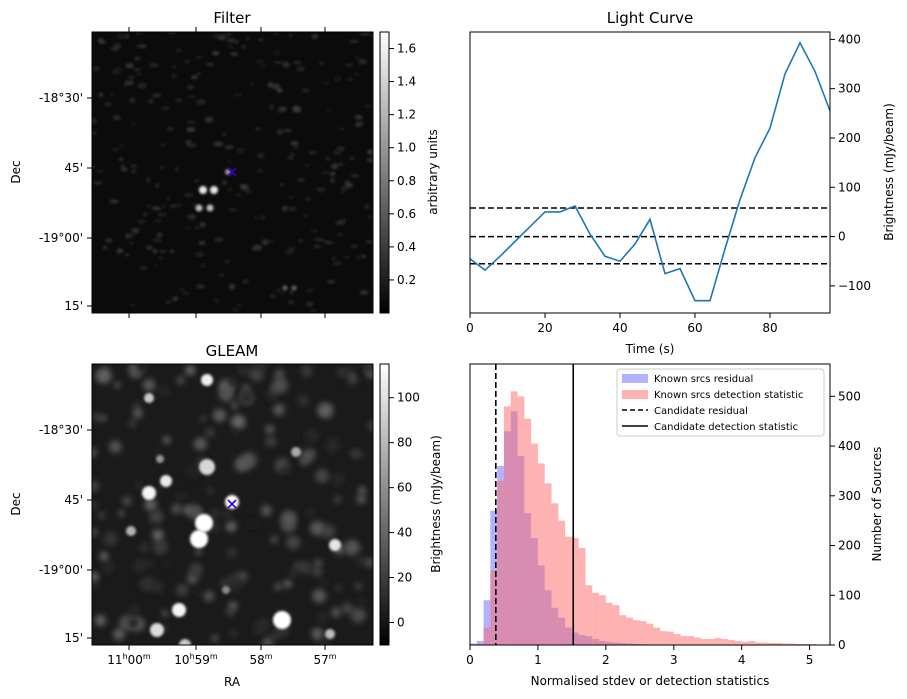 Image resolution: width=907 pixels, height=699 pixels. I want to click on x-tick-label: 60, so click(694, 328).